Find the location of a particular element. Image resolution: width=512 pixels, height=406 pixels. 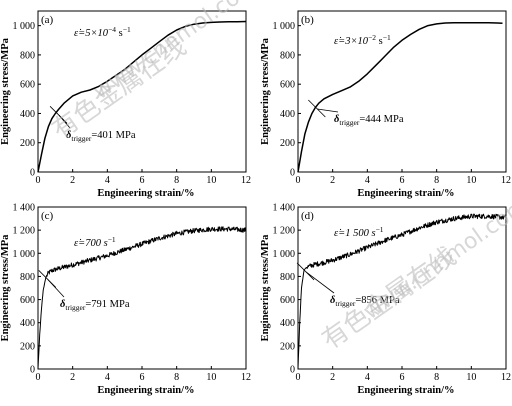

stress-strain-curve is located at coordinates (142, 298).